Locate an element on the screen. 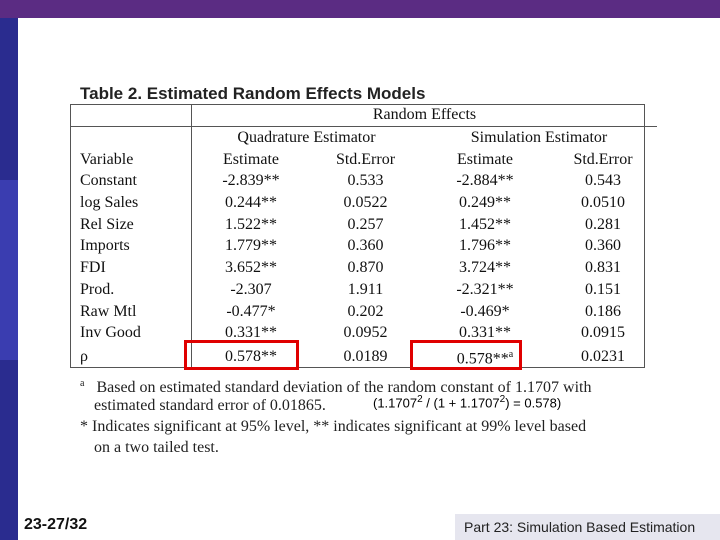  table-row: Raw Mtl -0.477* 0.202 -0.469* 0.186 is located at coordinates (363, 311).